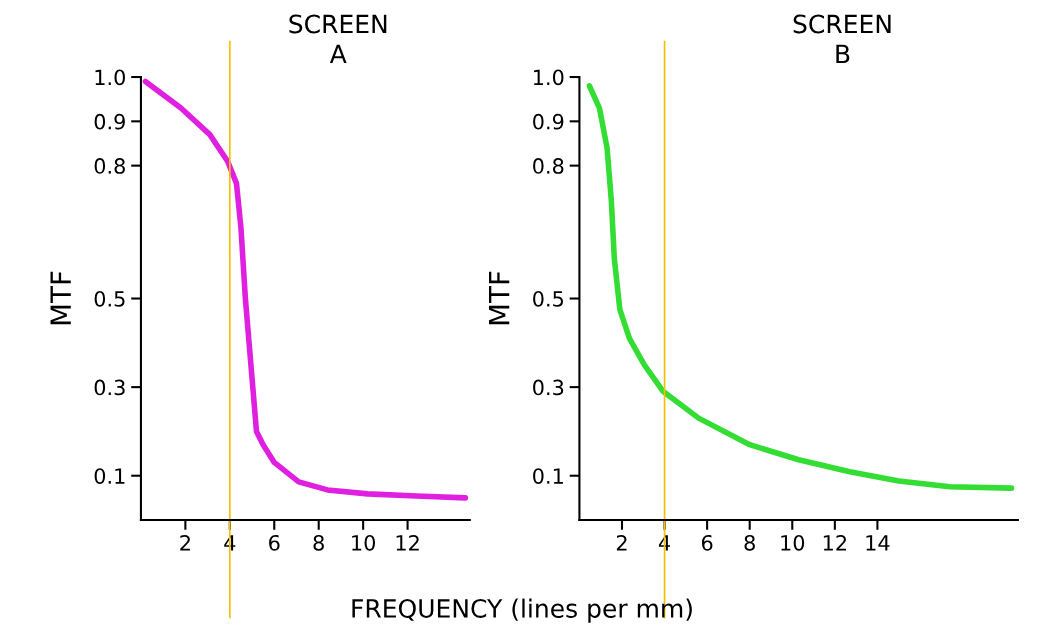  I want to click on chart-title: SCREEN A, so click(338, 38).